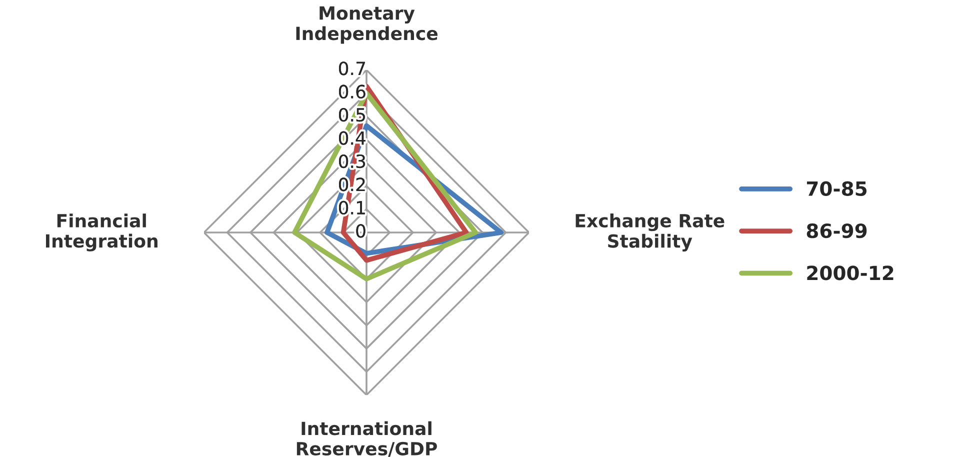 The width and height of the screenshot is (961, 457). Describe the element at coordinates (836, 188) in the screenshot. I see `legend-label: 70-85` at that location.